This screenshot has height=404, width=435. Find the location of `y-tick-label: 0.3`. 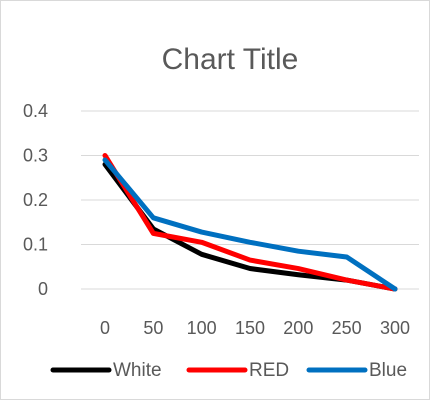

y-tick-label: 0.3 is located at coordinates (35, 156).